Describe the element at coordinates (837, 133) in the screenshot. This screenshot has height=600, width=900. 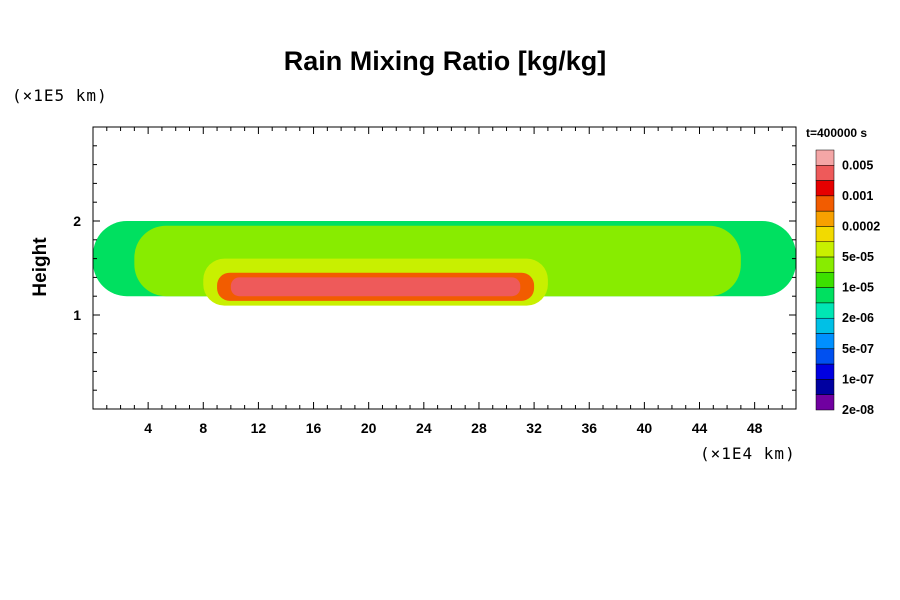
I see `time-label: t=400000 s` at that location.